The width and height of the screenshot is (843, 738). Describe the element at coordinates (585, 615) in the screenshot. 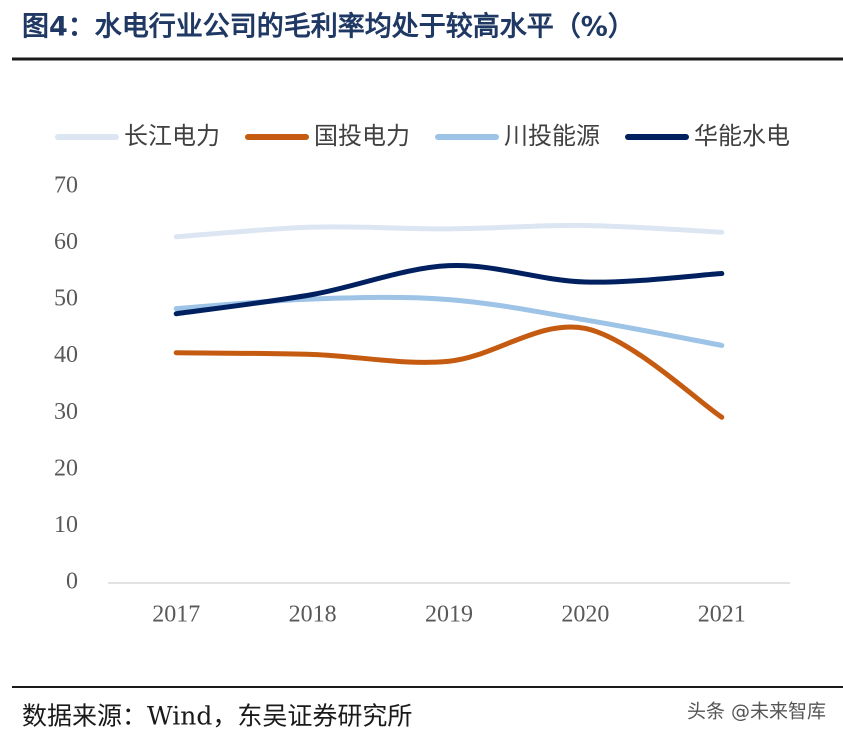

I see `x-tick-label: 2020` at that location.